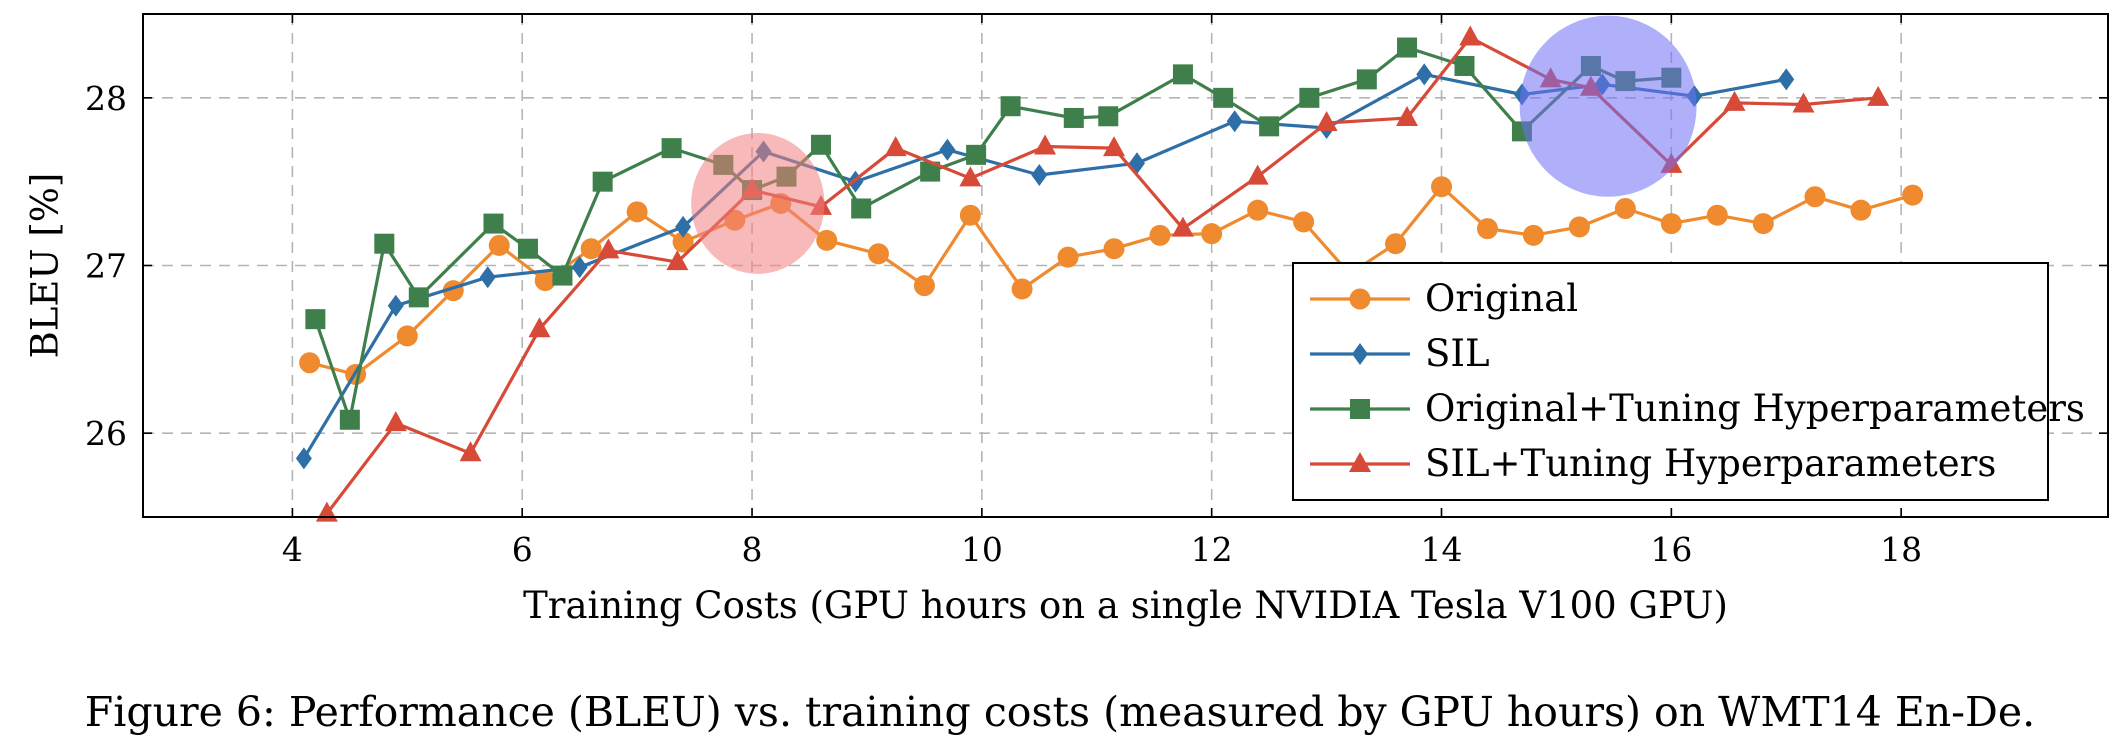 This screenshot has width=2120, height=752. What do you see at coordinates (522, 549) in the screenshot?
I see `x-tick-label: 6` at bounding box center [522, 549].